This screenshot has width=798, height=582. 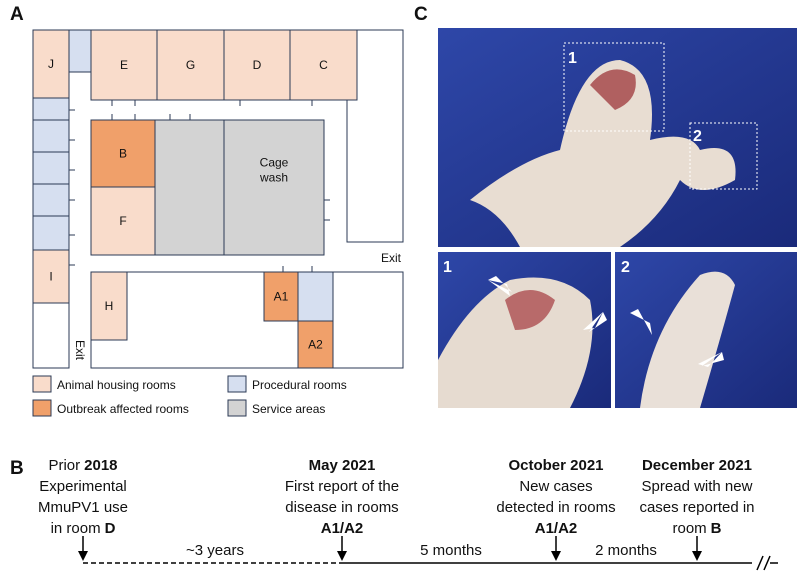 I want to click on room-label: J, so click(x=51, y=64).